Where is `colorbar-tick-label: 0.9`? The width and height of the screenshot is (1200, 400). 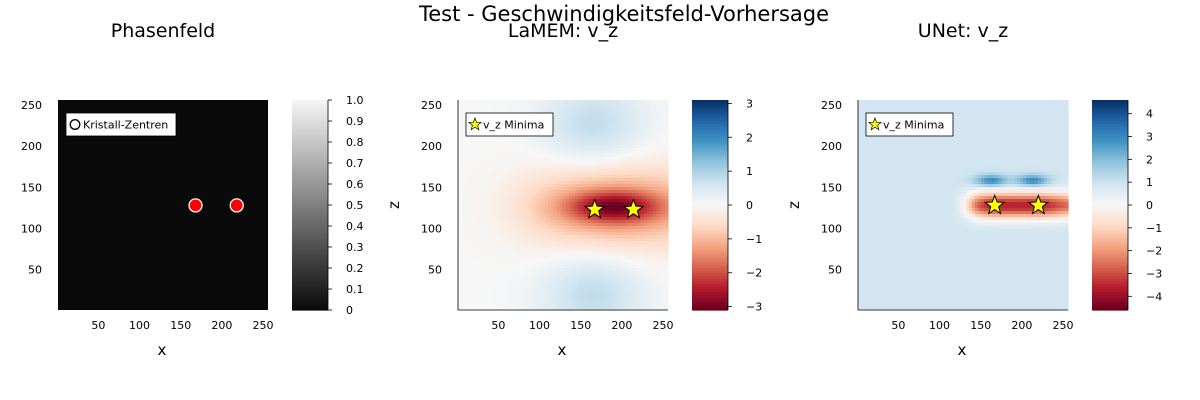 colorbar-tick-label: 0.9 is located at coordinates (355, 121).